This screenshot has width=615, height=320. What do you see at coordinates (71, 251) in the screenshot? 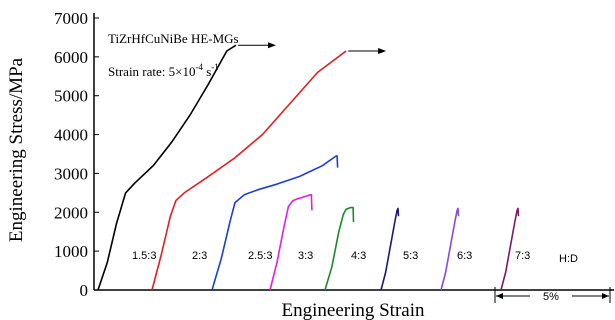
I see `y-tick-label: 1000` at bounding box center [71, 251].